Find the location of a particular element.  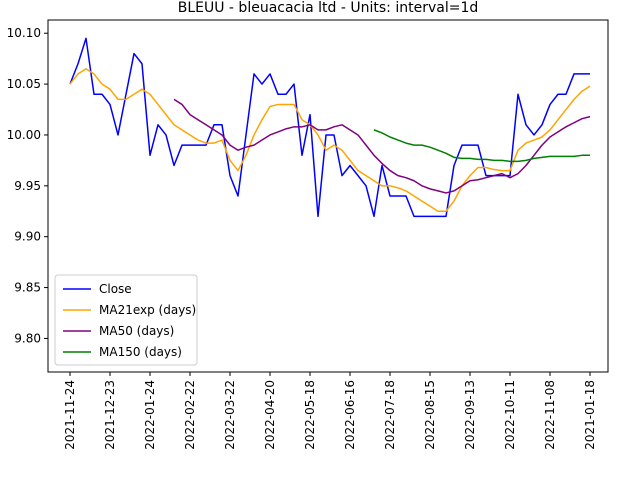

y-tick-label: 9.80 is located at coordinates (27, 338).